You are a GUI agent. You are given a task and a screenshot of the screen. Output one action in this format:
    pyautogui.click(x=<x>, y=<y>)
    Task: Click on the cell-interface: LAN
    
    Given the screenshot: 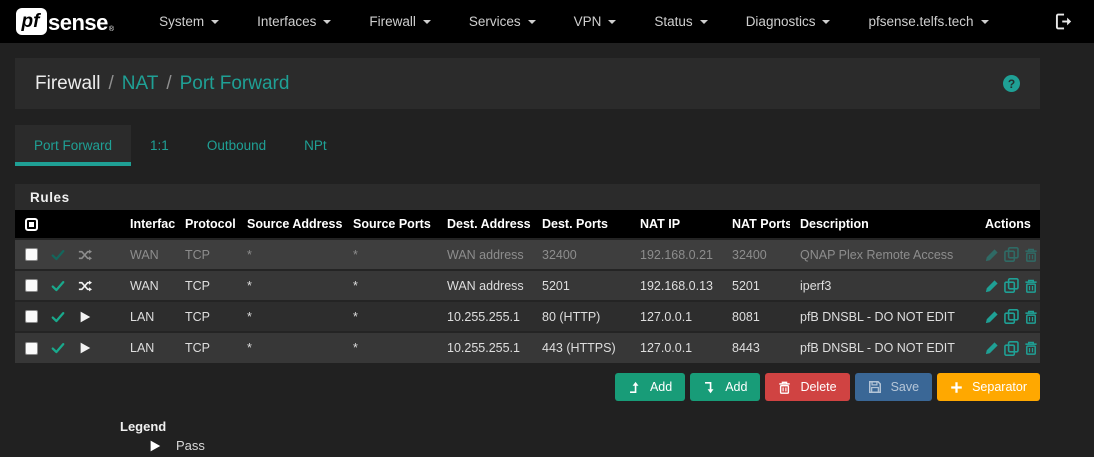 What is the action you would take?
    pyautogui.click(x=147, y=347)
    